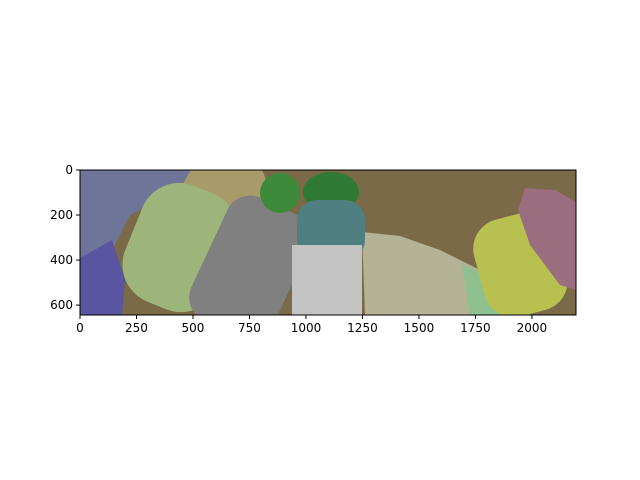  I want to click on y-tick-label: 200, so click(61, 215).